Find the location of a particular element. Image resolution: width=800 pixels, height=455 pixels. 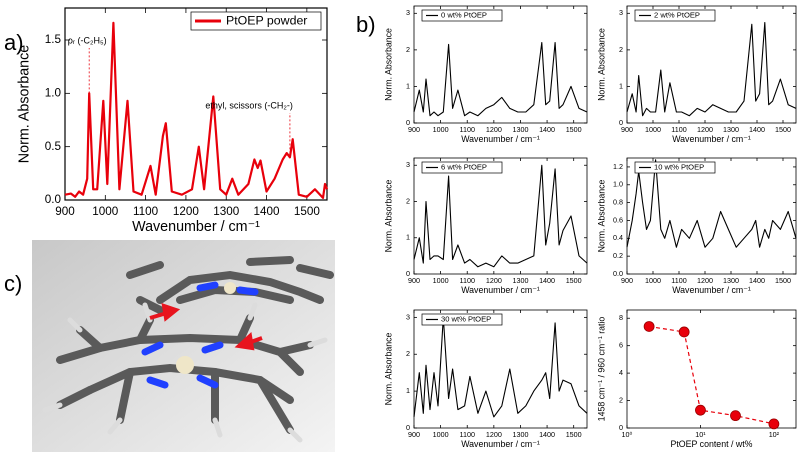

legend-label: 2 wt% PtOEP is located at coordinates (677, 15).